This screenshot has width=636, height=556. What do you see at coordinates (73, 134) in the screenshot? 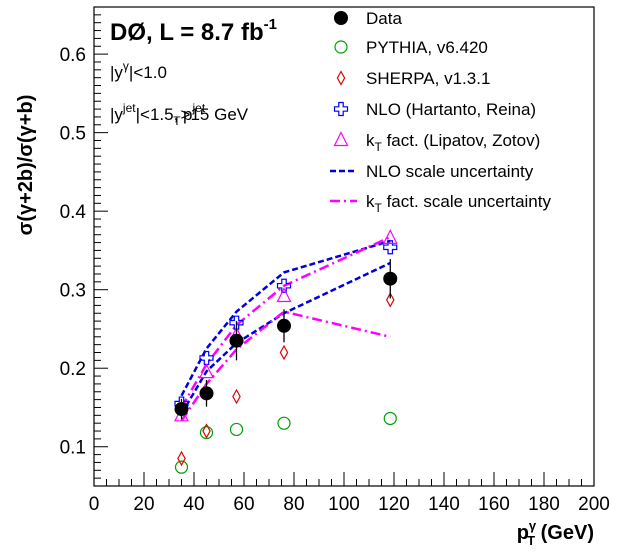
I see `y-tick-label: 0.5` at bounding box center [73, 134].